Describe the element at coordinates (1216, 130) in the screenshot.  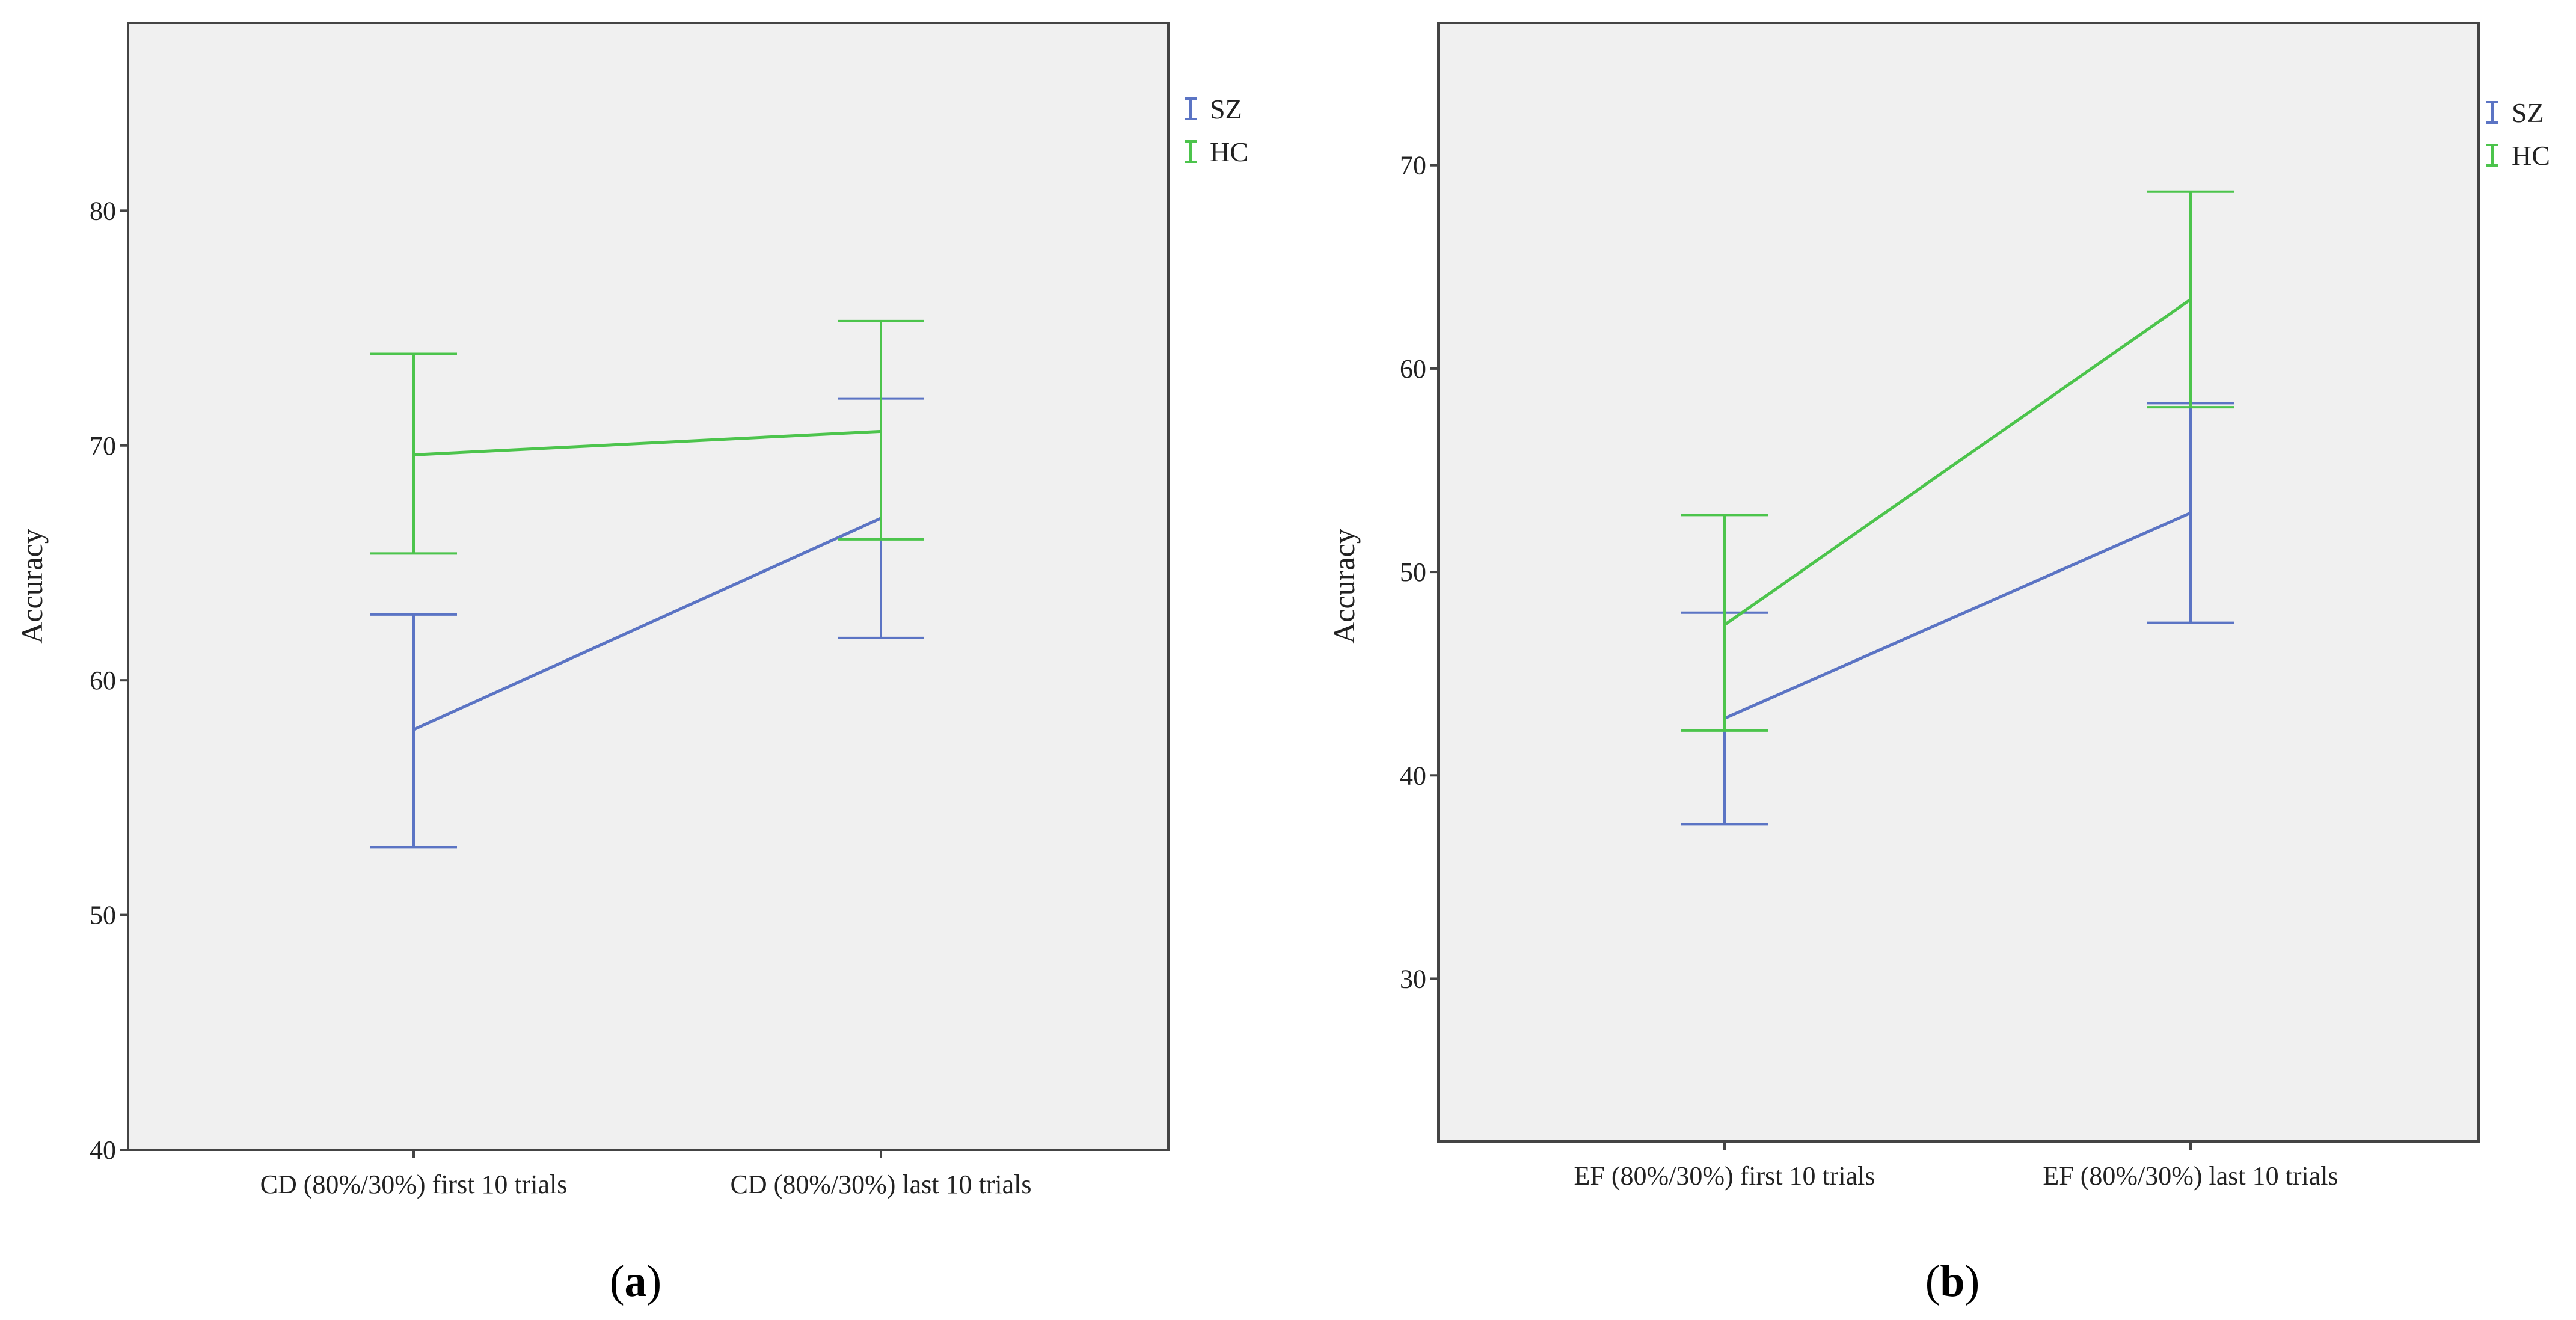
I see `legend-a: SZ HC` at that location.